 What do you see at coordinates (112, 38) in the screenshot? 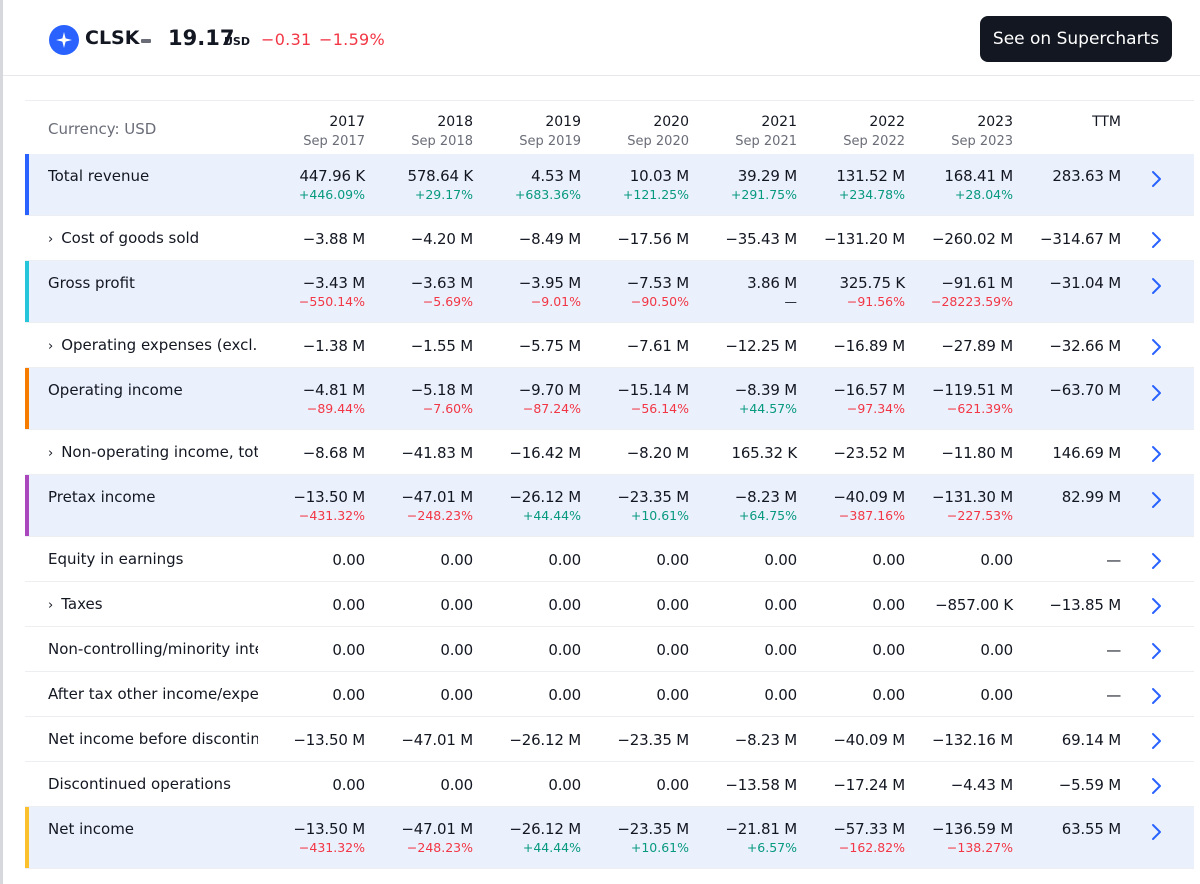
I see `ticker-symbol: CLSK` at bounding box center [112, 38].